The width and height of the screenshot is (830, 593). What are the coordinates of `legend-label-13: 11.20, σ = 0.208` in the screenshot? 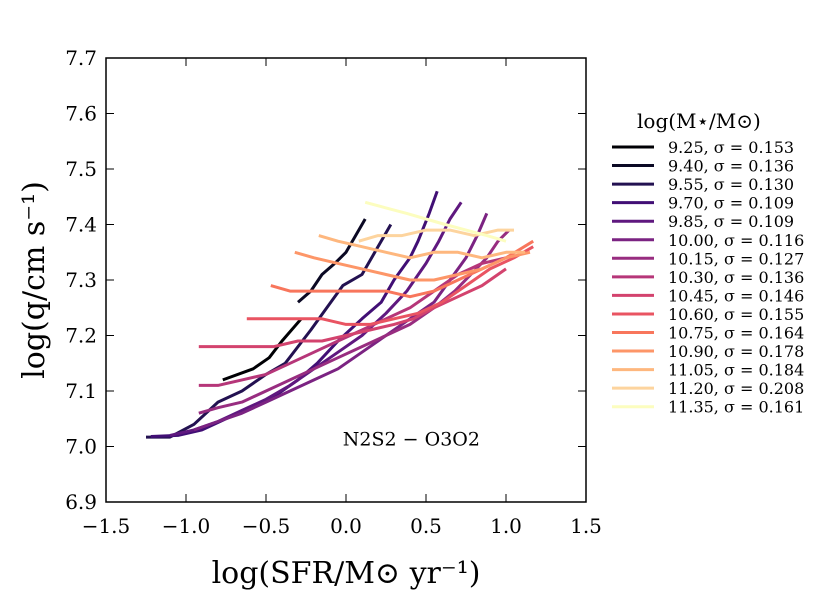 It's located at (736, 388).